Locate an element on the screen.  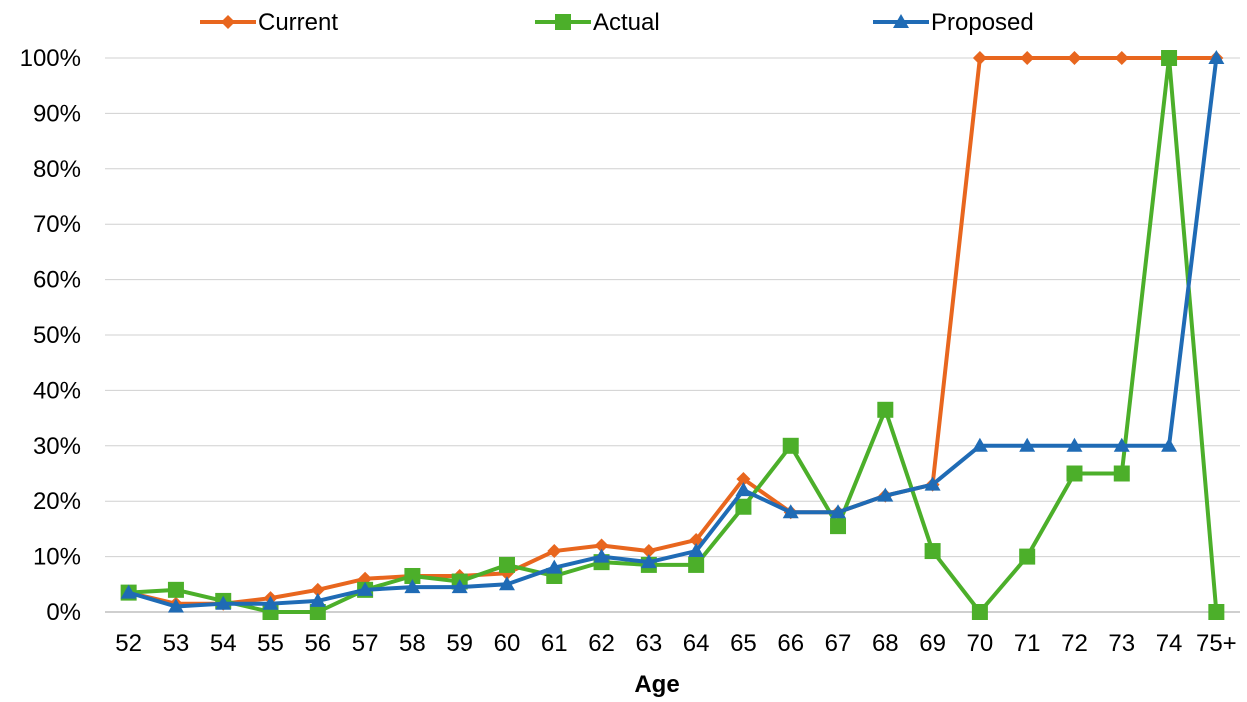
x-tick-label: 52 is located at coordinates (128, 643).